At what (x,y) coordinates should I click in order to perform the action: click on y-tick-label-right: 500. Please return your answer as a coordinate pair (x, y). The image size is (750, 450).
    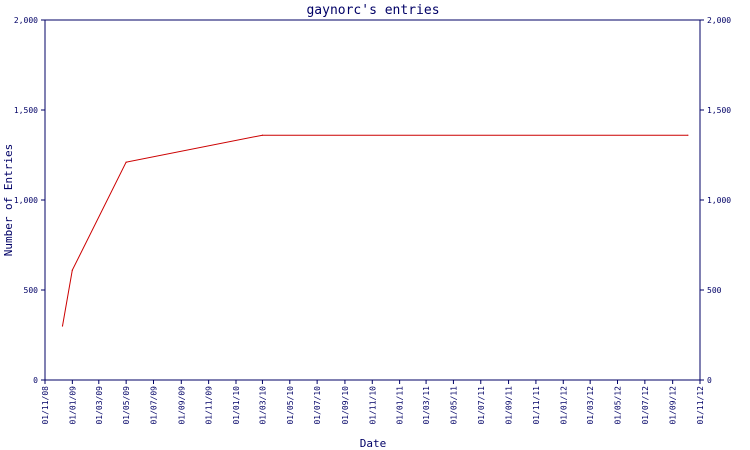
    Looking at the image, I should click on (714, 290).